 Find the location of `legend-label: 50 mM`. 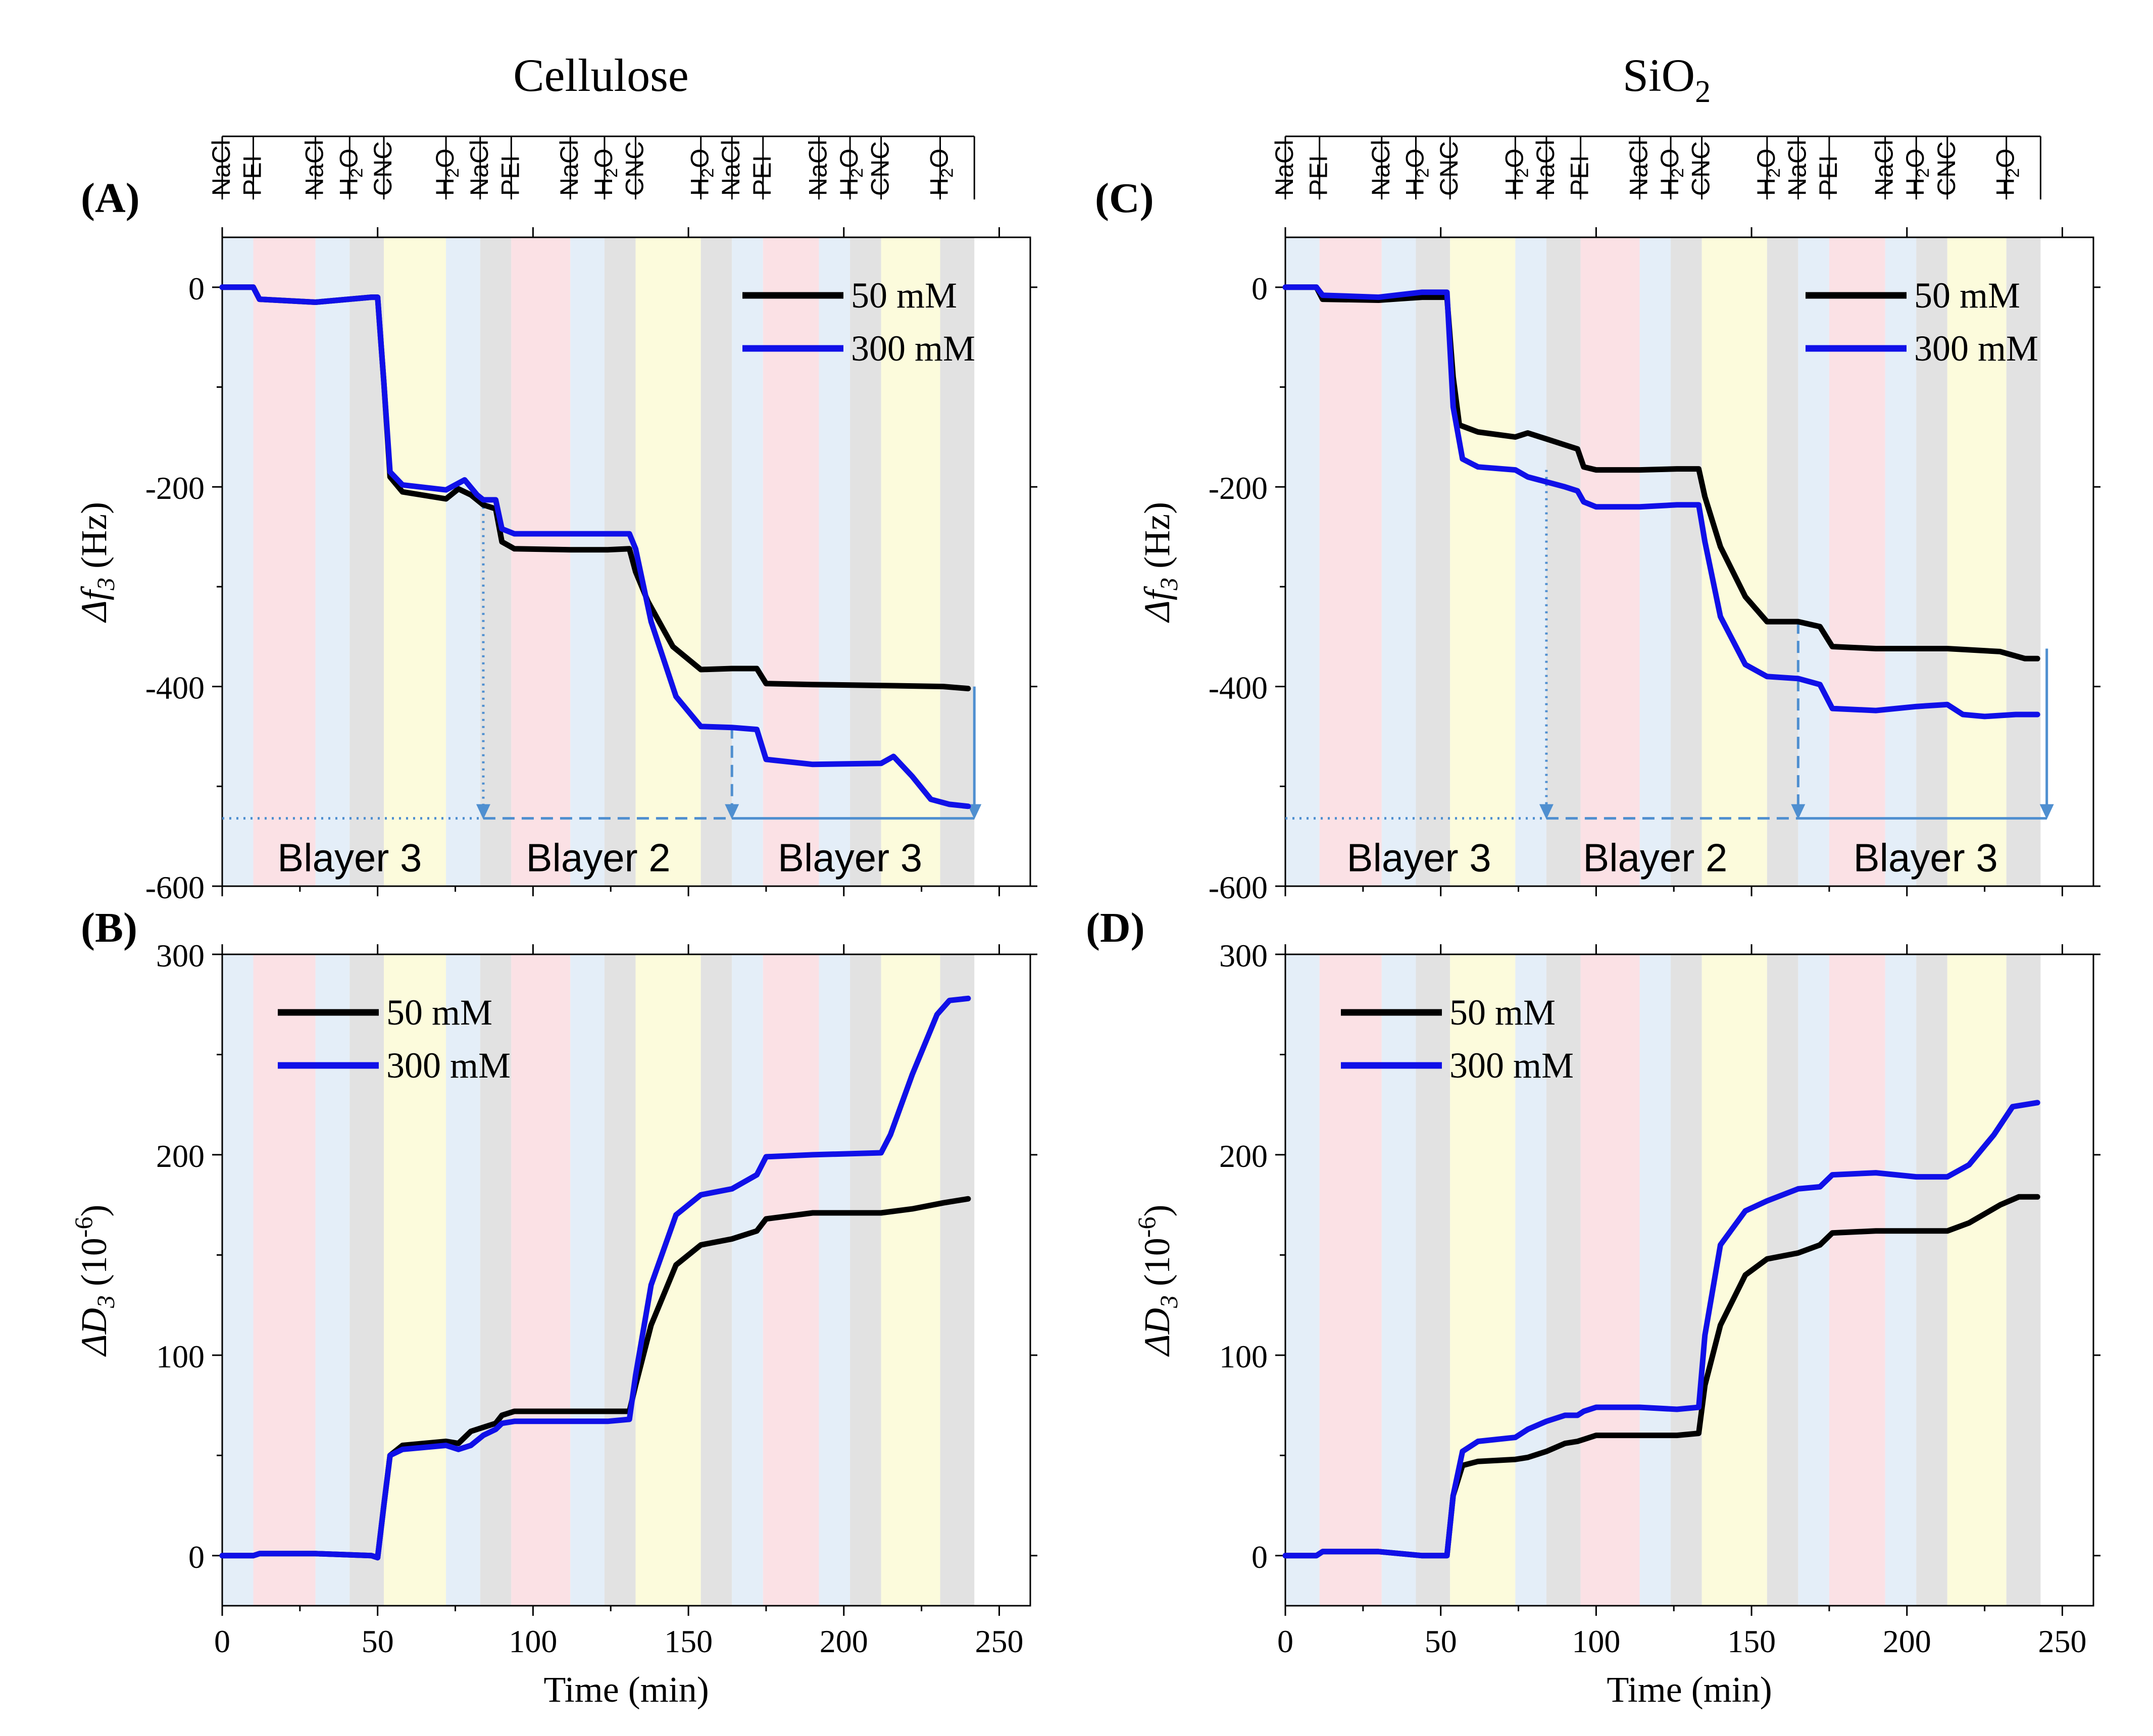

legend-label: 50 mM is located at coordinates (1967, 295).